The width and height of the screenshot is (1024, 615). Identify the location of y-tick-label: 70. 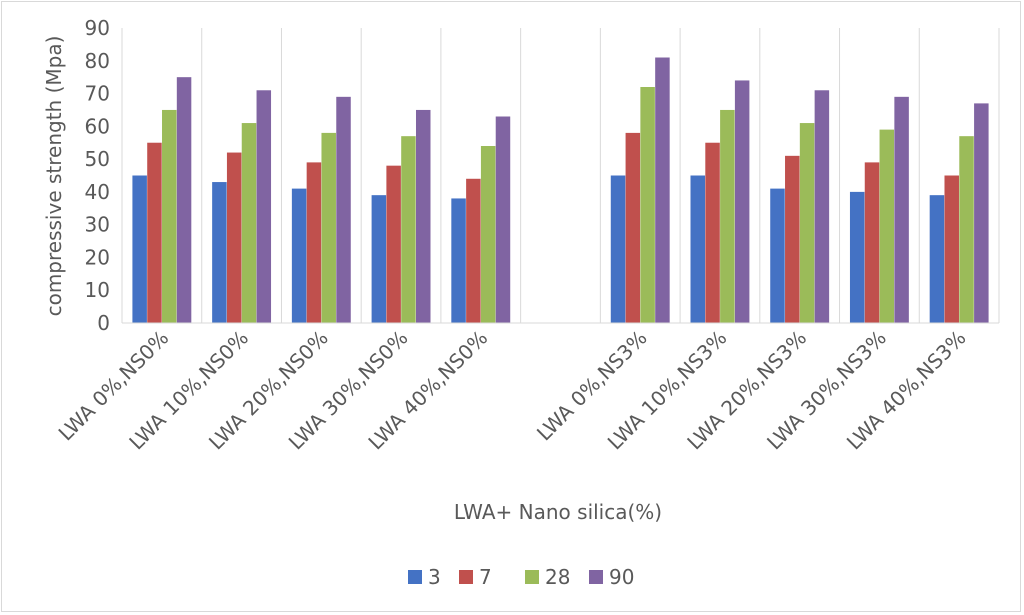
(97, 94).